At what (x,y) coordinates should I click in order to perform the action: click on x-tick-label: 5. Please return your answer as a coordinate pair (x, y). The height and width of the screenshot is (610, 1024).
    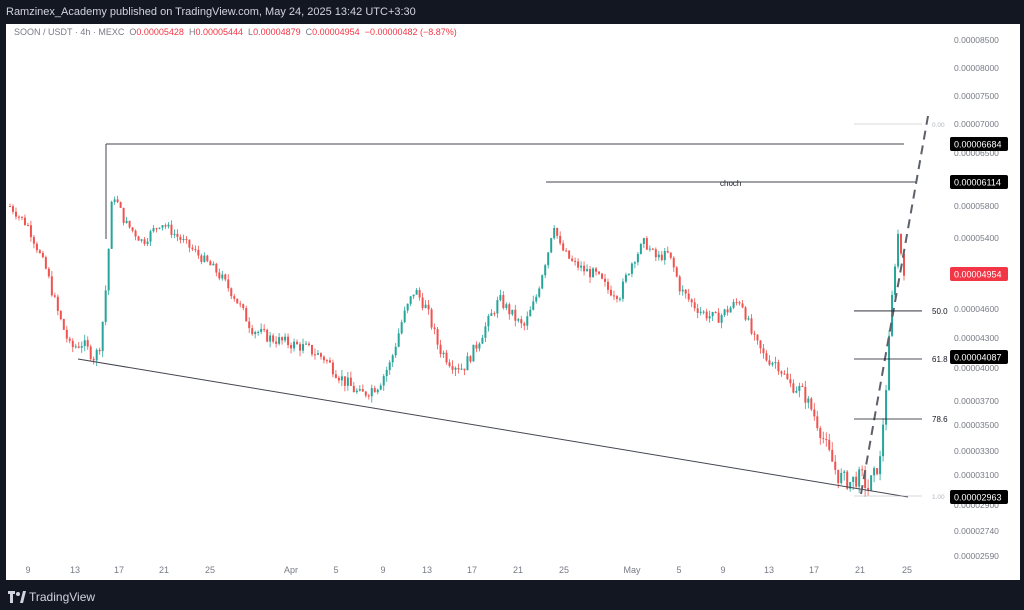
    Looking at the image, I should click on (335, 570).